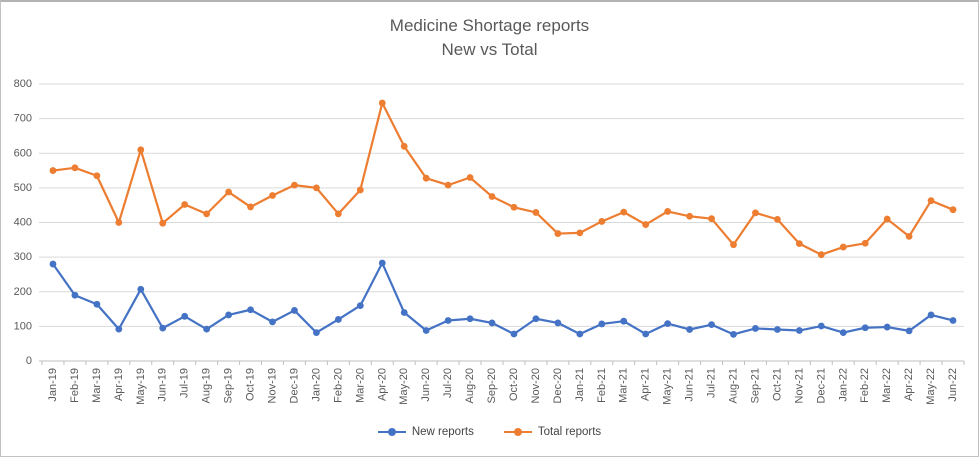 The width and height of the screenshot is (979, 457). I want to click on x-axis-tick-label: Nov-21, so click(799, 385).